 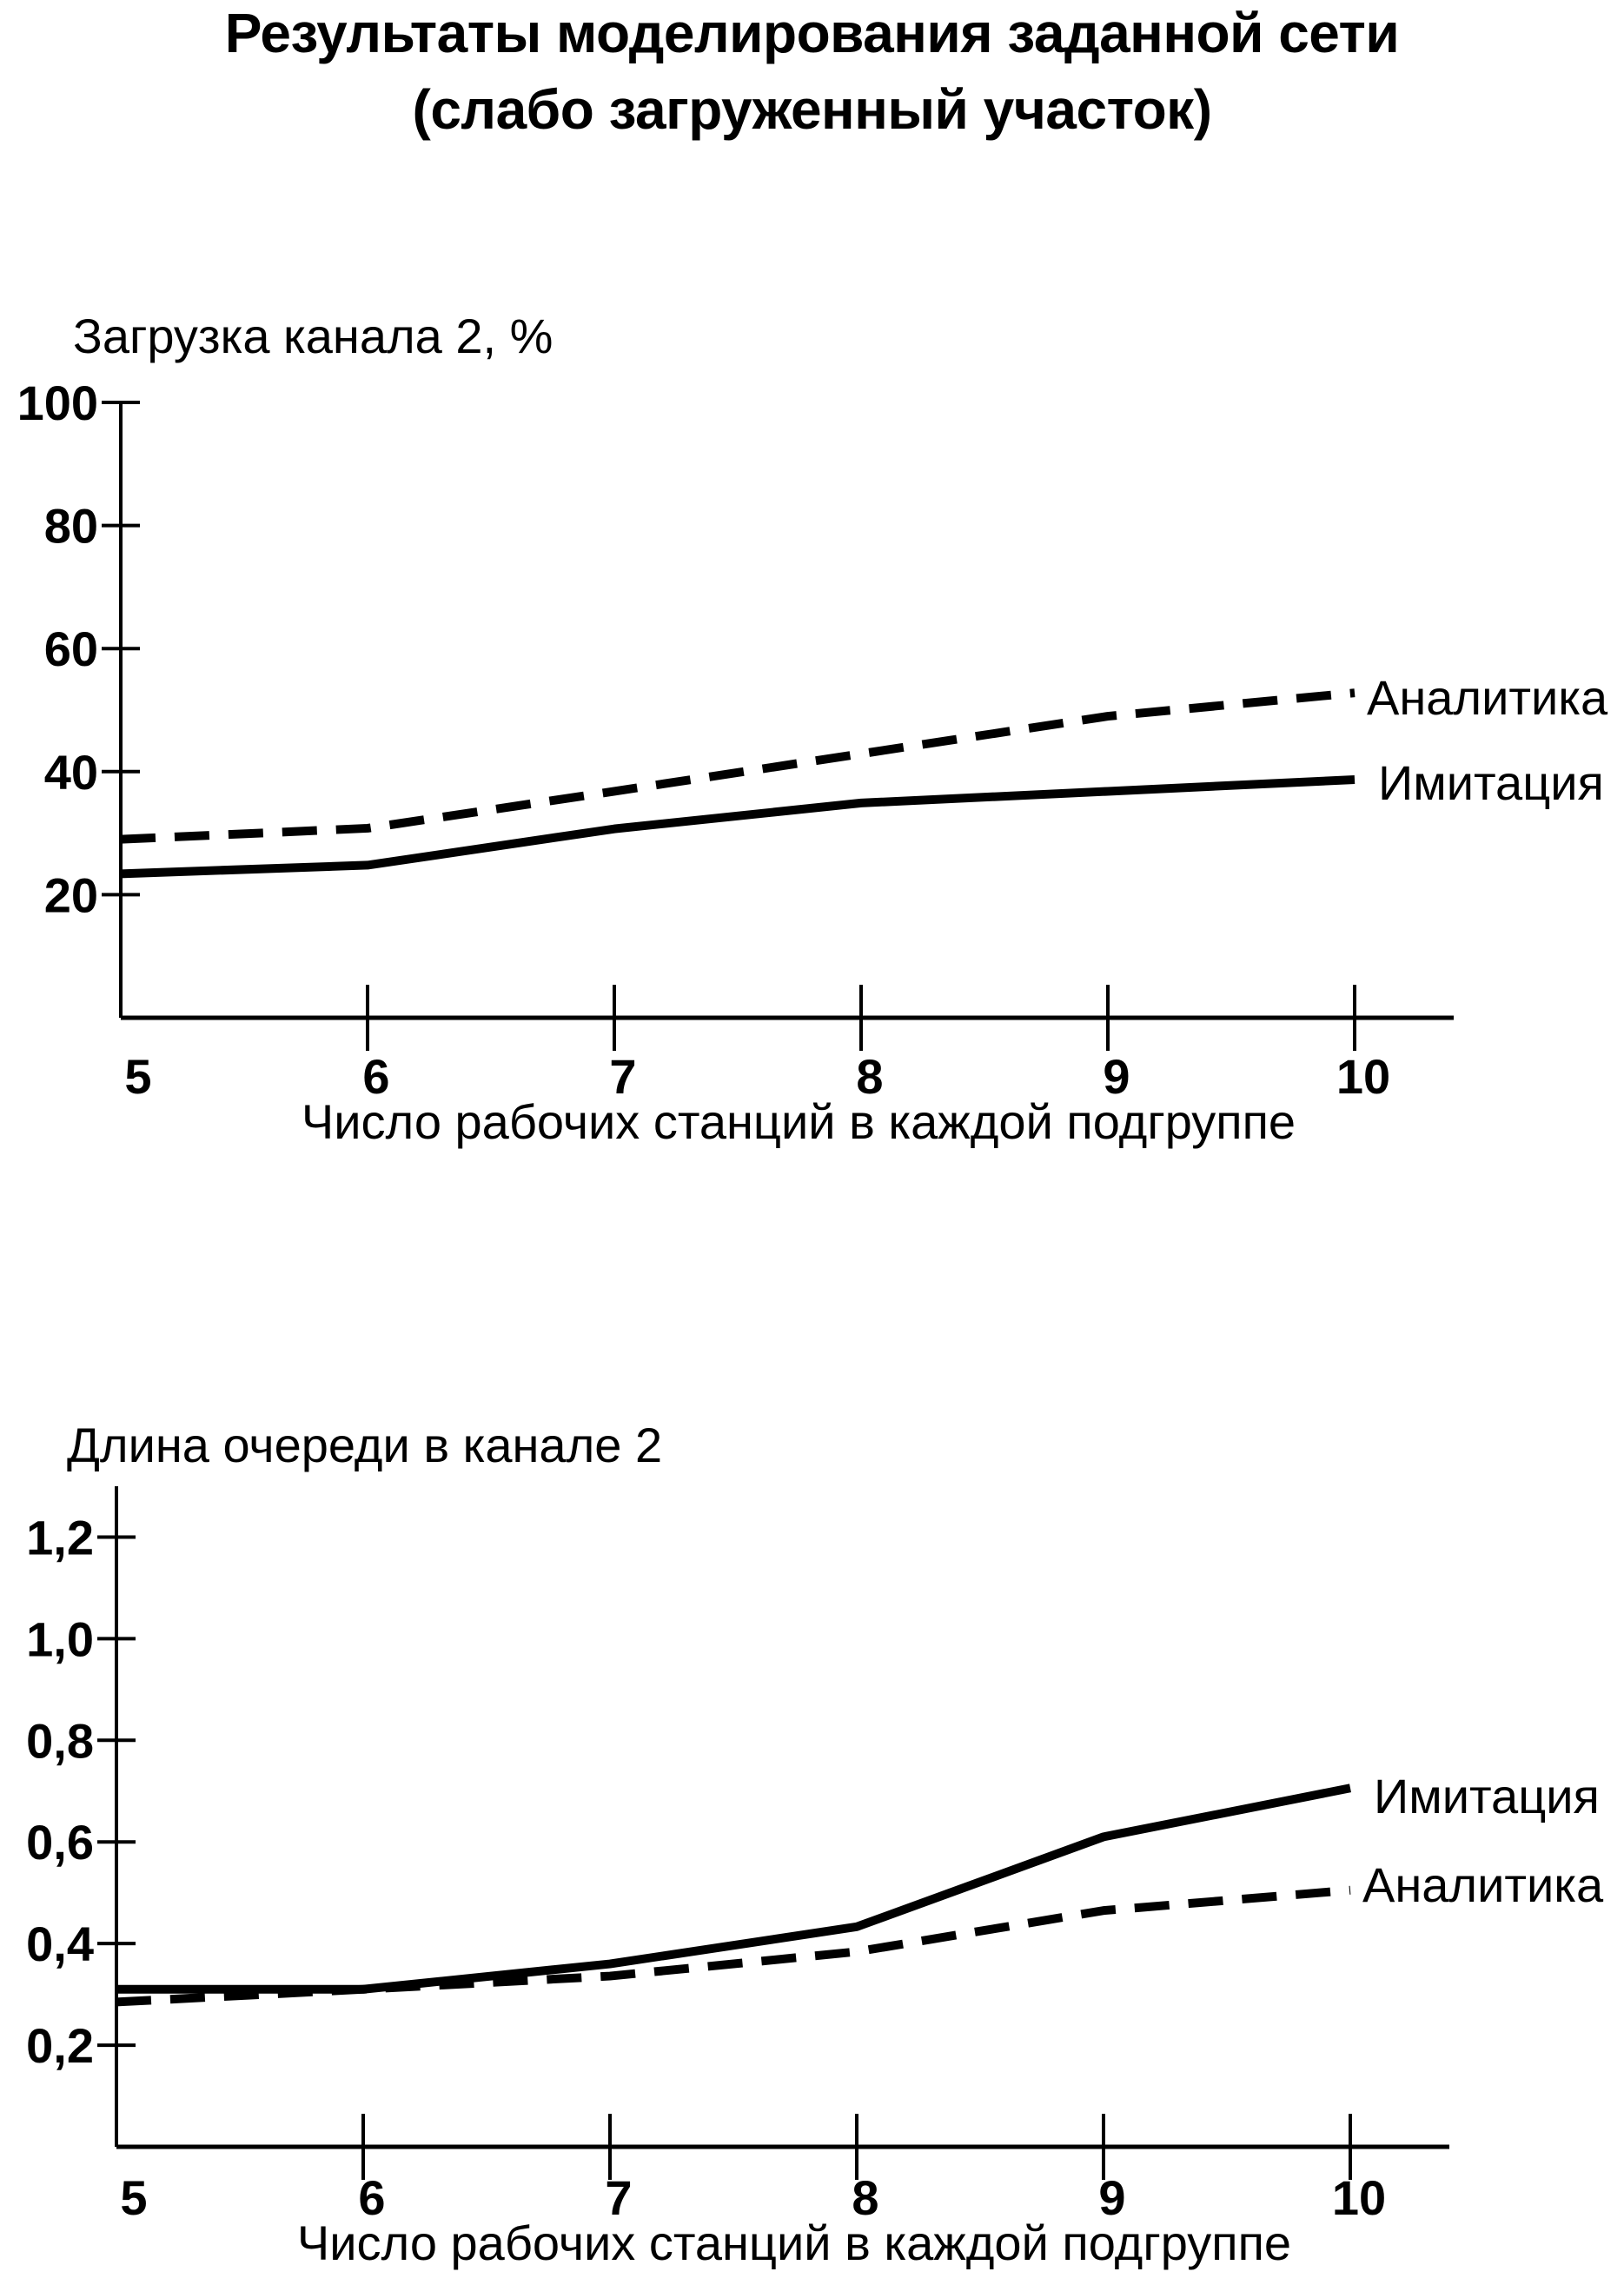 I want to click on chart-title-line2: (слабо загруженный участок), so click(x=812, y=109).